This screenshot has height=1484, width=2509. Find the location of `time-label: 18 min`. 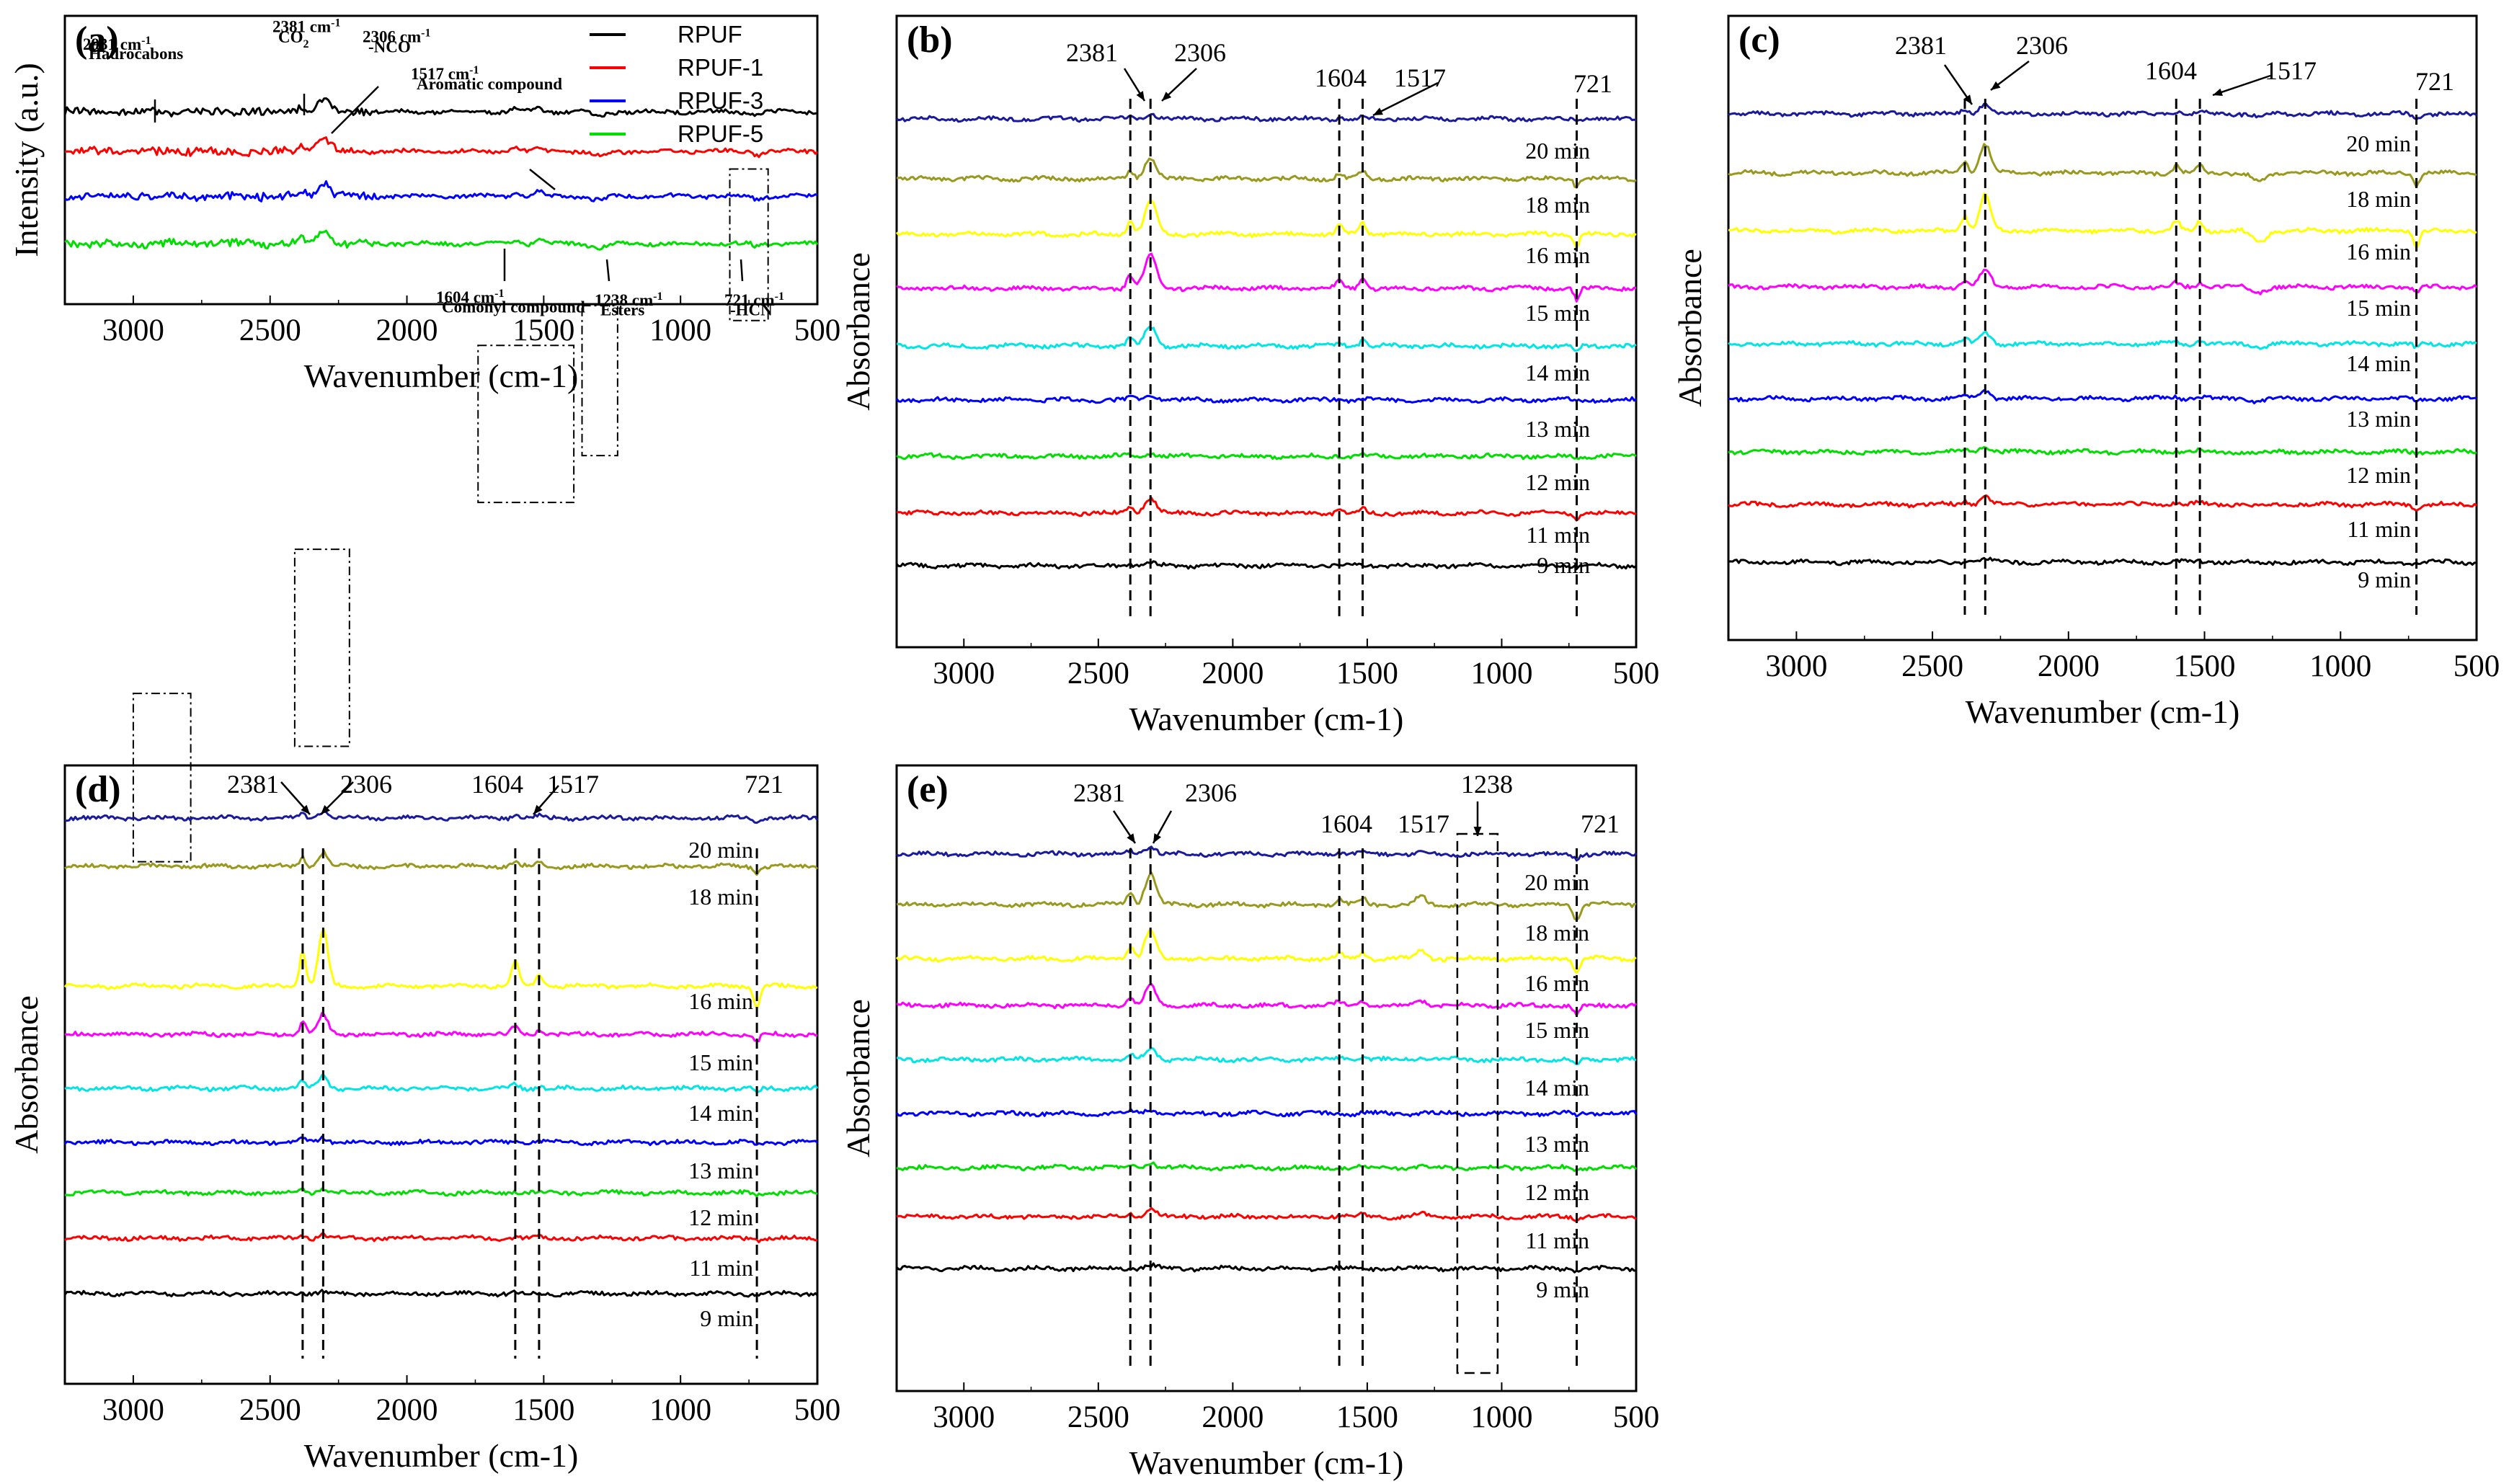

time-label: 18 min is located at coordinates (1557, 205).